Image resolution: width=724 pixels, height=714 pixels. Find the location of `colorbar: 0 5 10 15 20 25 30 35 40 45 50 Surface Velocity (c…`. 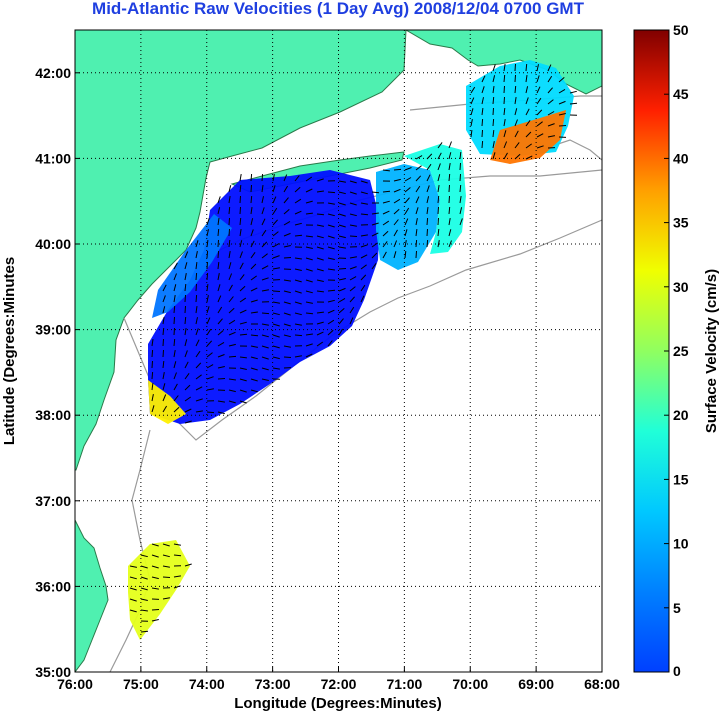

colorbar: 0 5 10 15 20 25 30 35 40 45 50 Surface Velocity (c… is located at coordinates (676, 350).